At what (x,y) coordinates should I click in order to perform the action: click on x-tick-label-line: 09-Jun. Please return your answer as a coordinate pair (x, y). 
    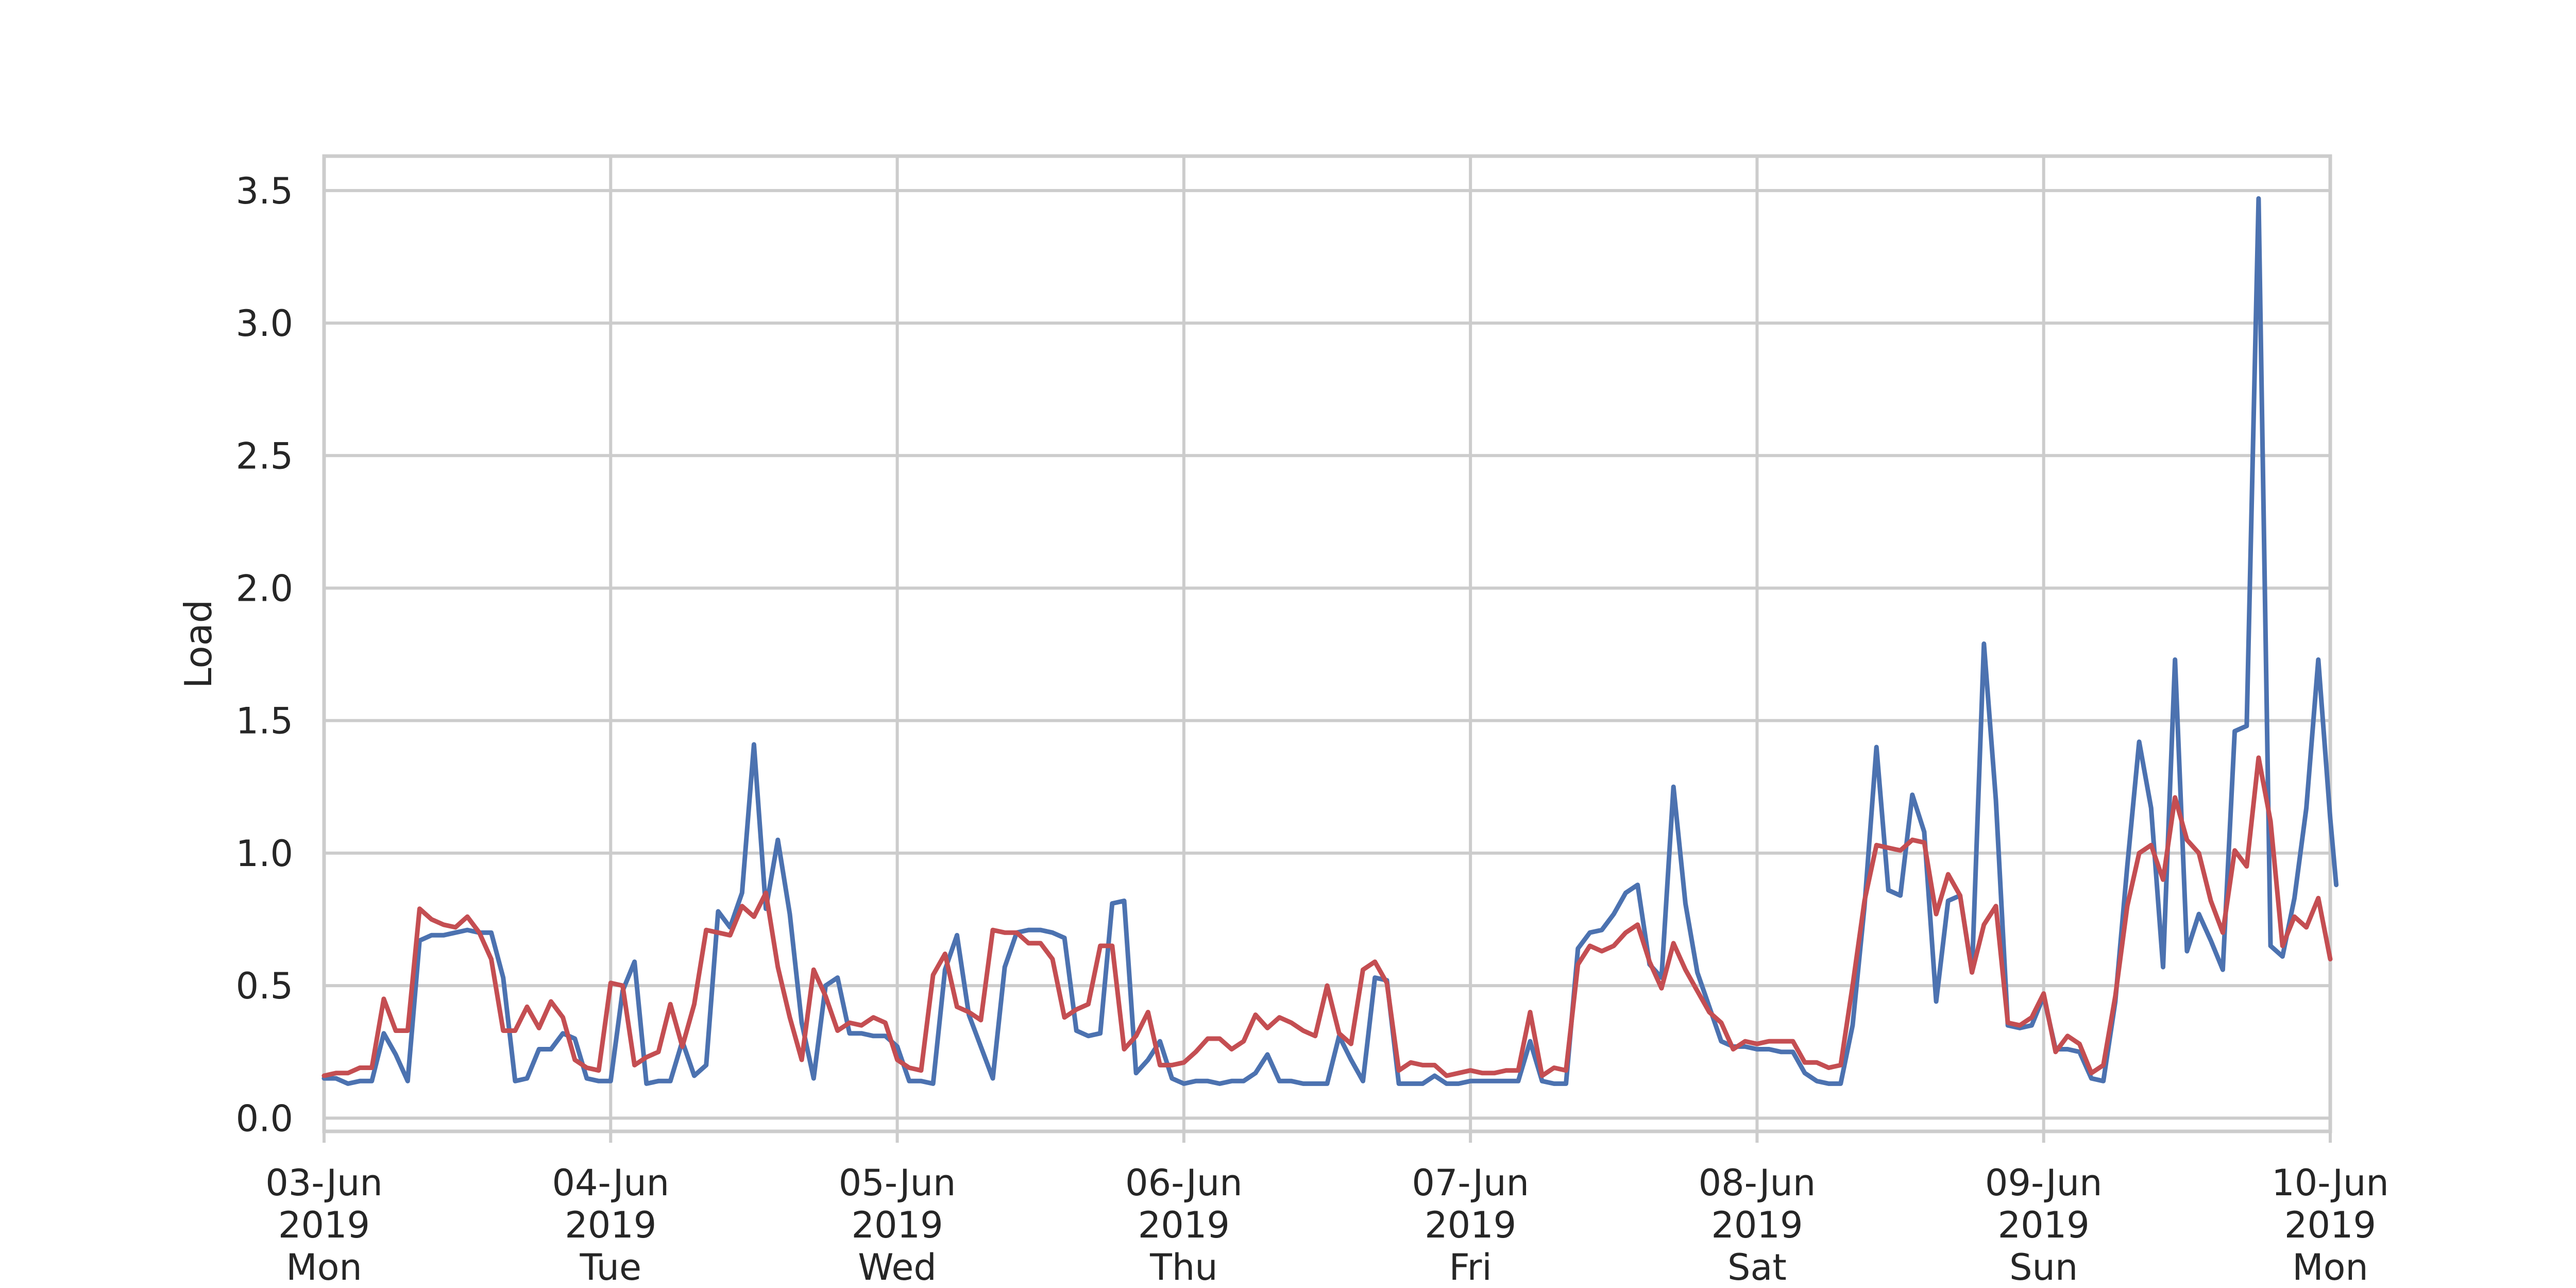
    Looking at the image, I should click on (2044, 1183).